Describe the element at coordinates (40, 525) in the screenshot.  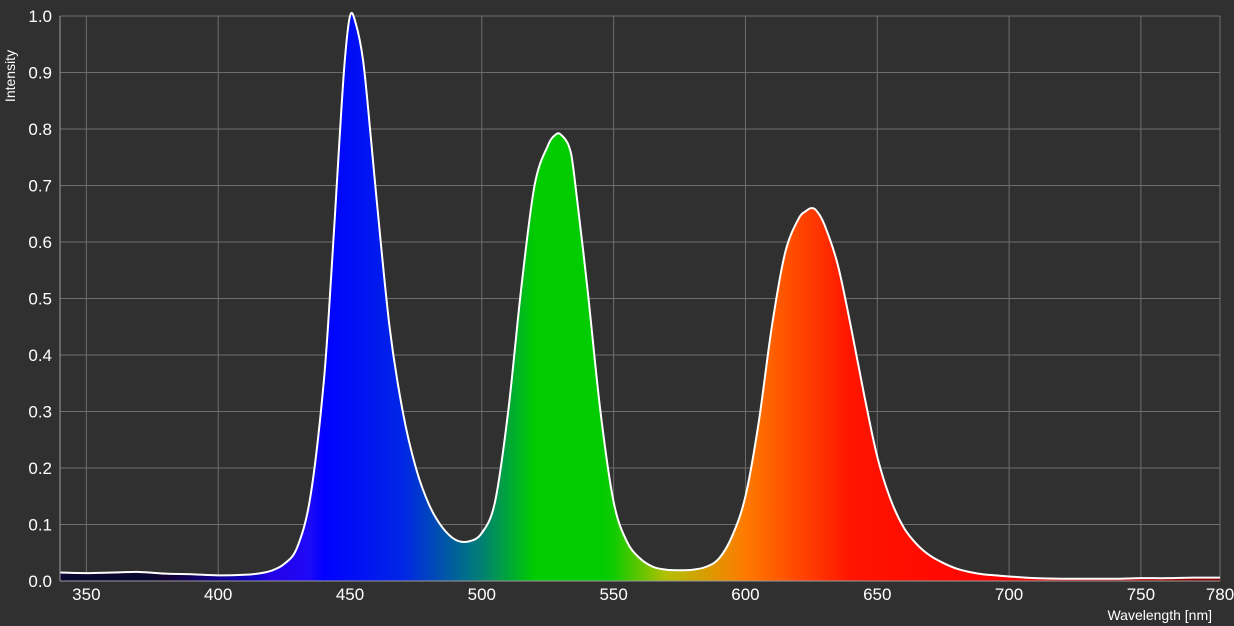
I see `y-tick-label: 0.1` at that location.